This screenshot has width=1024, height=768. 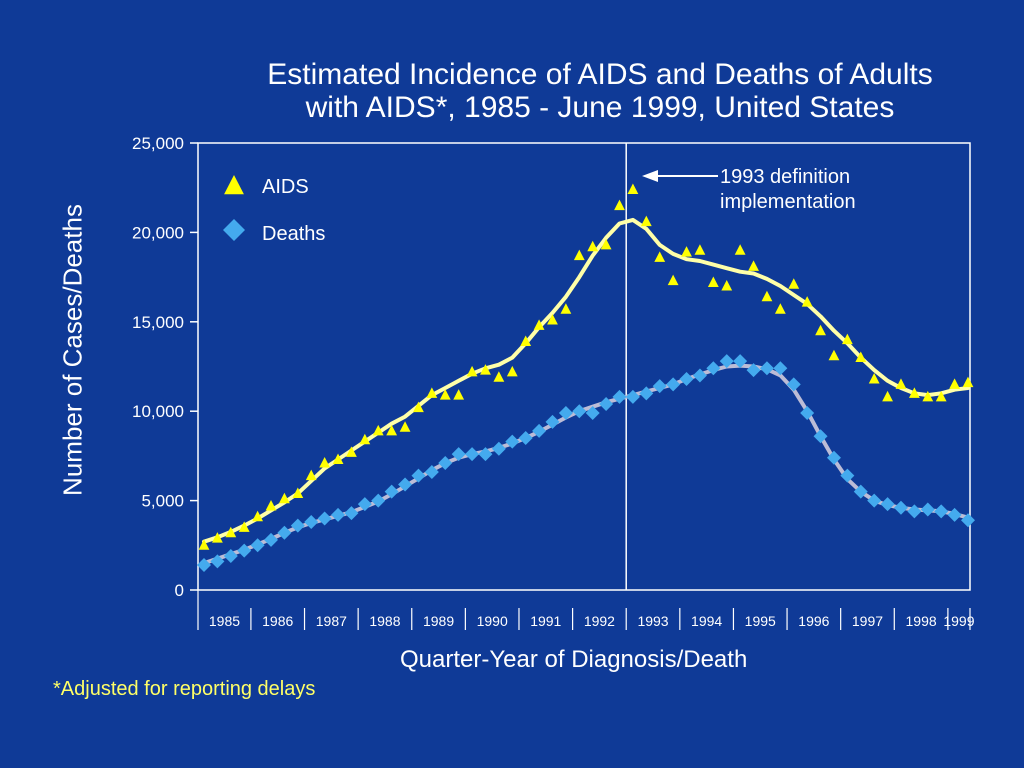 I want to click on y-tick-label: 0, so click(x=179, y=590).